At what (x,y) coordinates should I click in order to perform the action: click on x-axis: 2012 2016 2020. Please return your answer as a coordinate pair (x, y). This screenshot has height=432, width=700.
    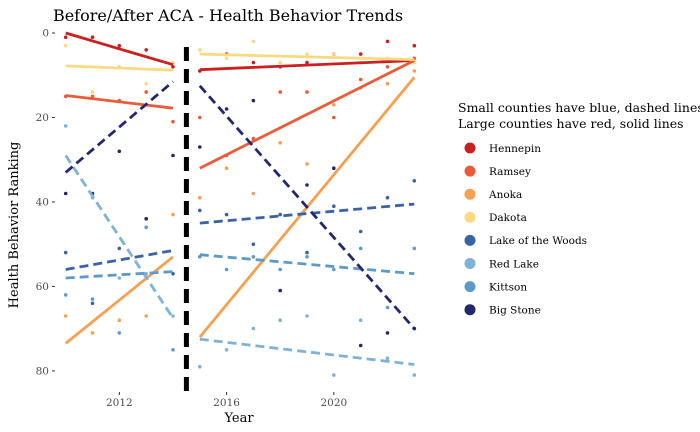
    Looking at the image, I should click on (226, 400).